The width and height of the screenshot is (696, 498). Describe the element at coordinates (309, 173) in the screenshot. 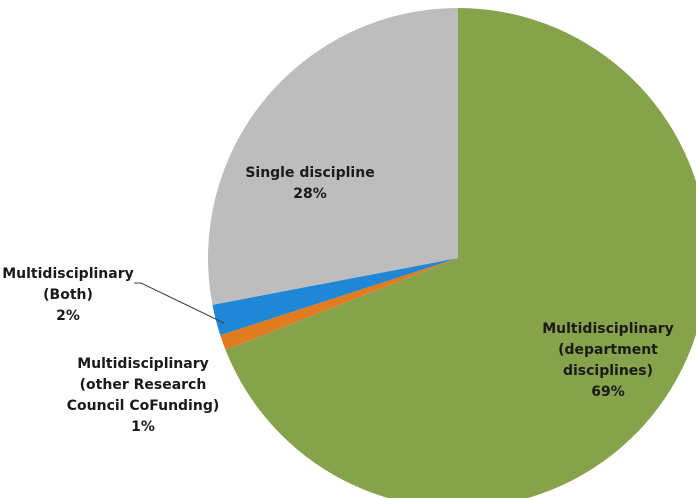

I see `slice-label-line: Single discipline` at that location.